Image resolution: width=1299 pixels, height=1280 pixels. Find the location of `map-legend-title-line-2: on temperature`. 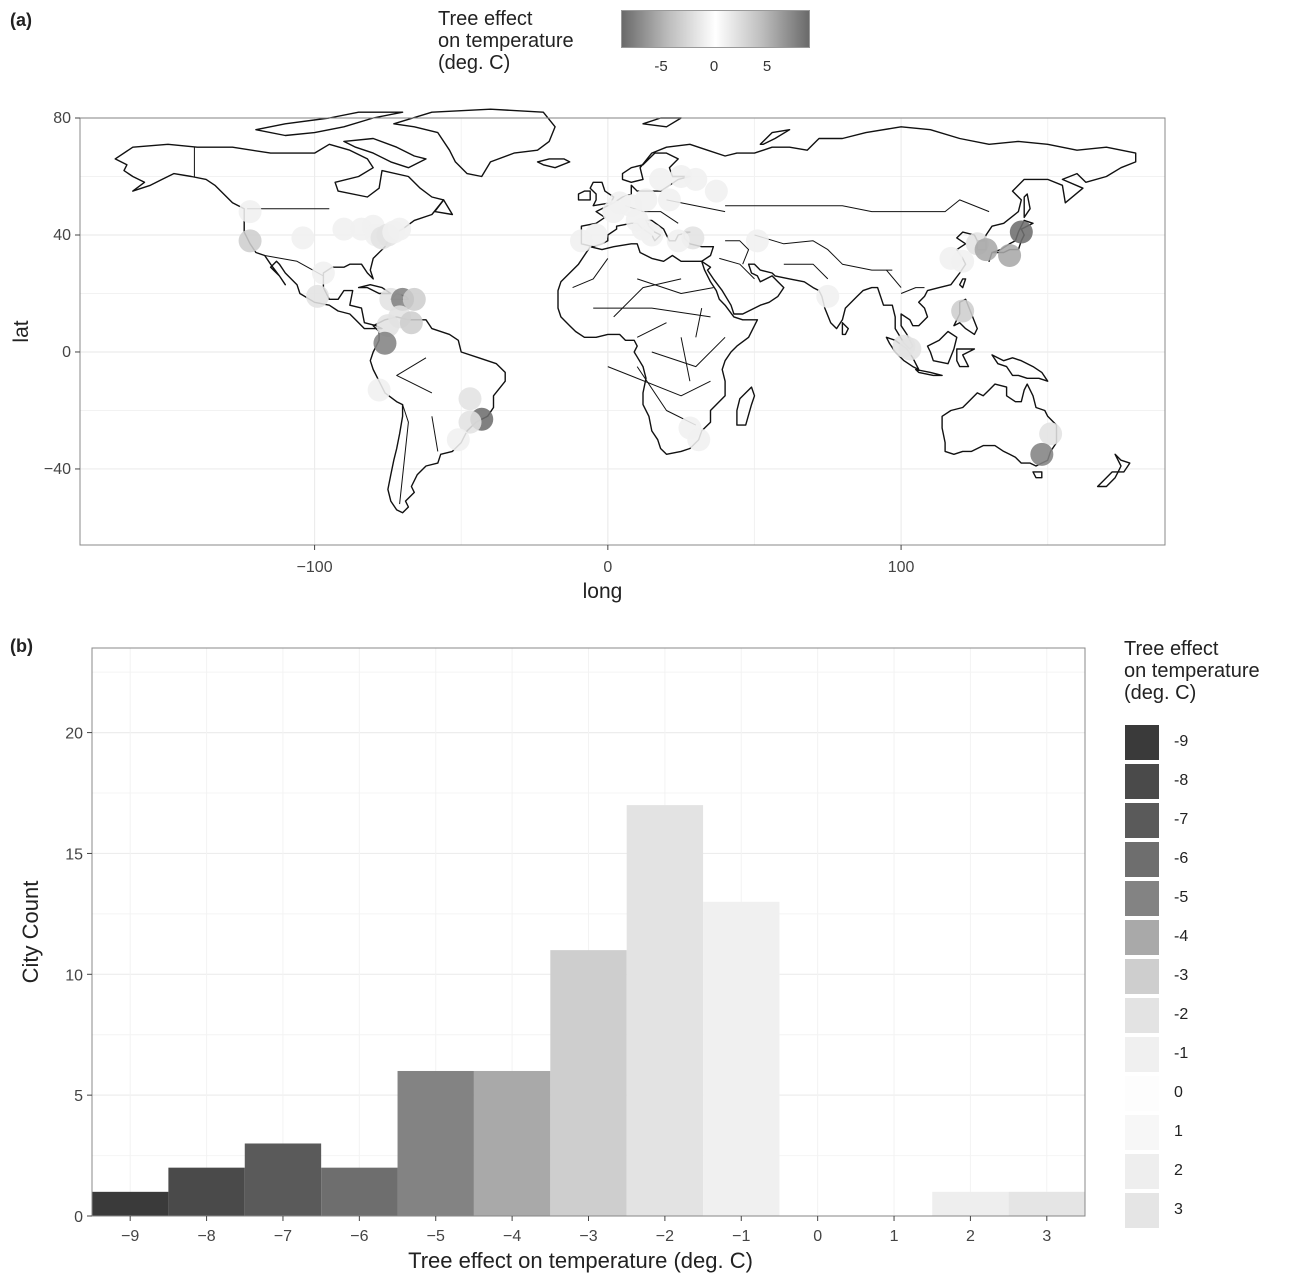

map-legend-title-line-2: on temperature is located at coordinates (506, 41).